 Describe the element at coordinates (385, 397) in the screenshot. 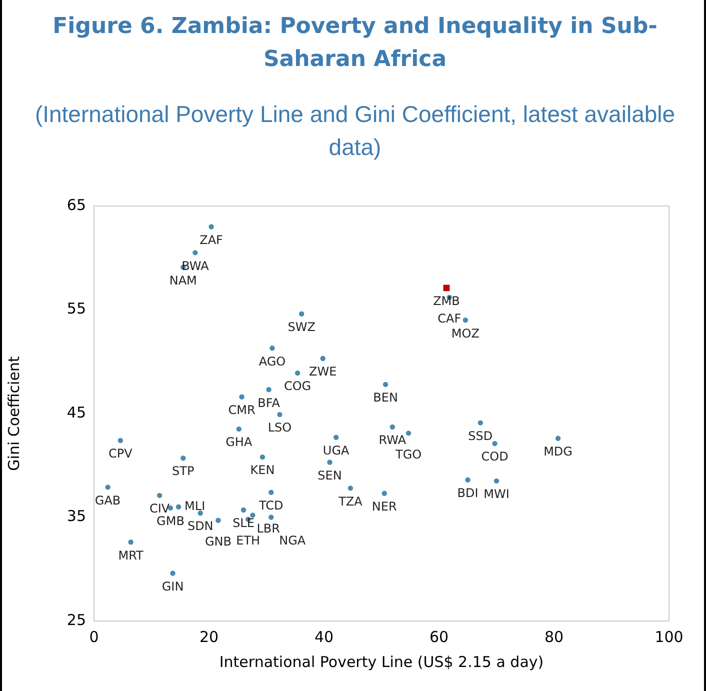

I see `annotation: BEN` at that location.